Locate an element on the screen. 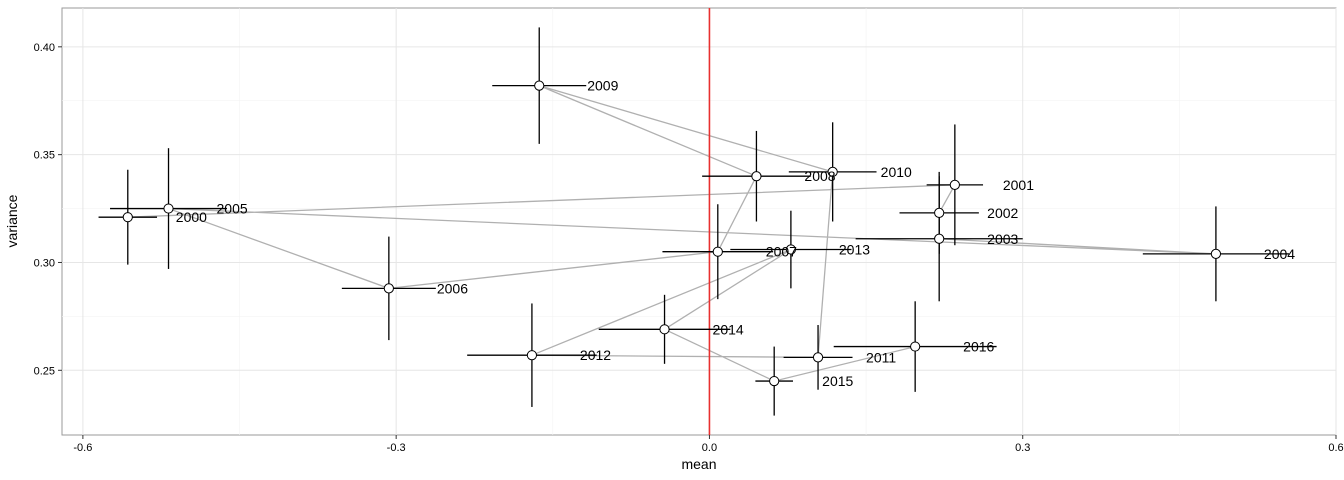  point-label-2005: 2005 is located at coordinates (232, 209).